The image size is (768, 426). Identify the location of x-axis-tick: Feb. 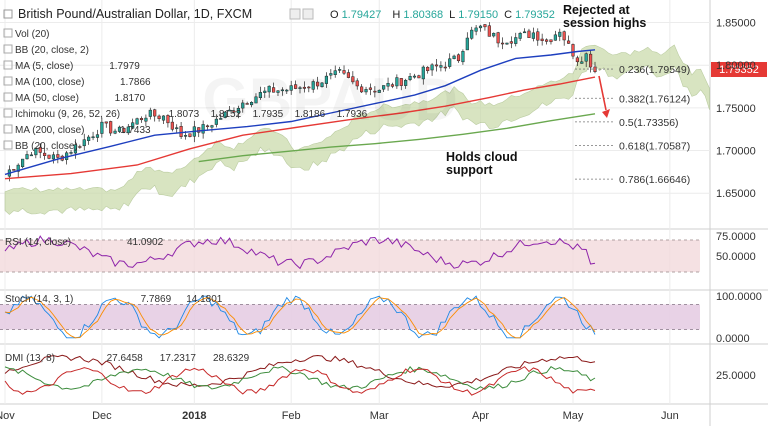
(291, 416).